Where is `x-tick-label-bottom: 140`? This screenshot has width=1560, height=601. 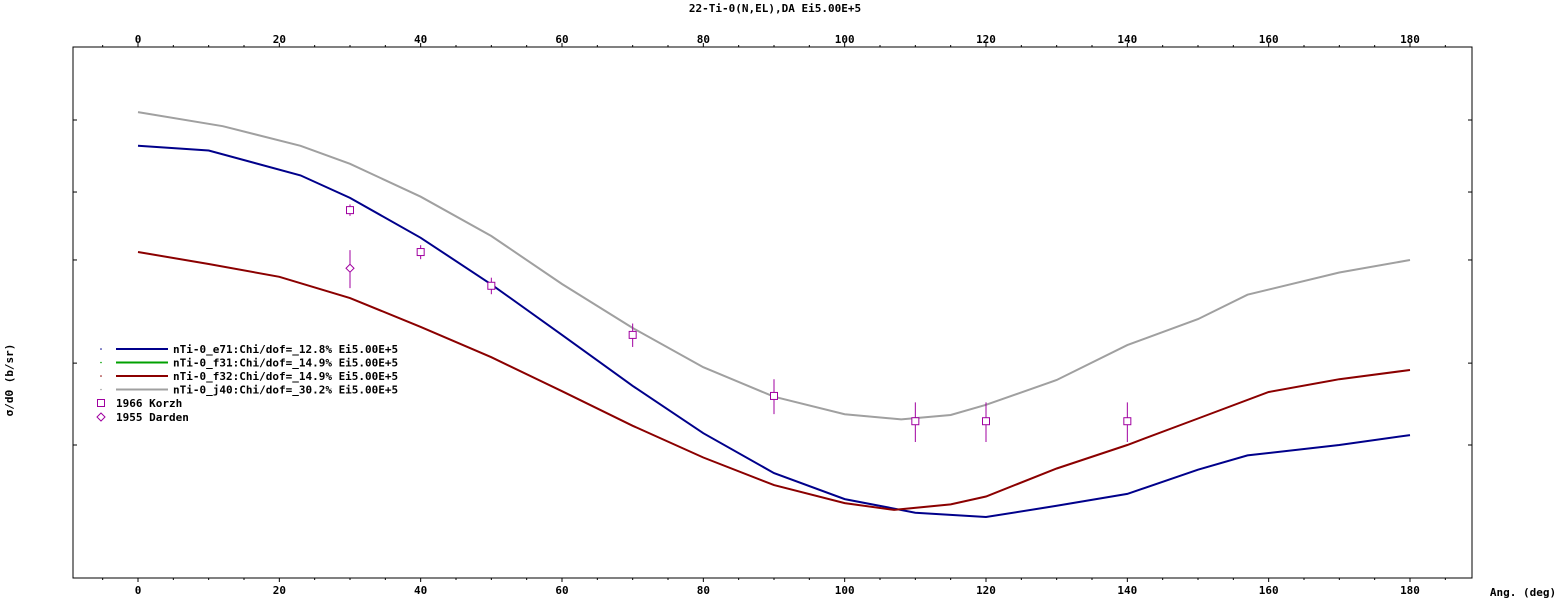
x-tick-label-bottom: 140 is located at coordinates (1127, 590).